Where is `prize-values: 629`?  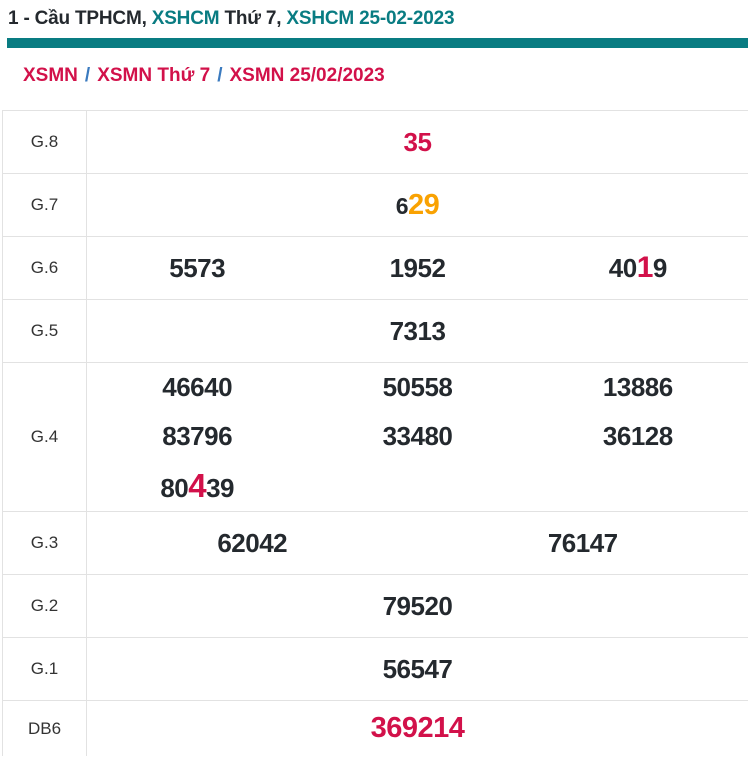
prize-values: 629 is located at coordinates (417, 205).